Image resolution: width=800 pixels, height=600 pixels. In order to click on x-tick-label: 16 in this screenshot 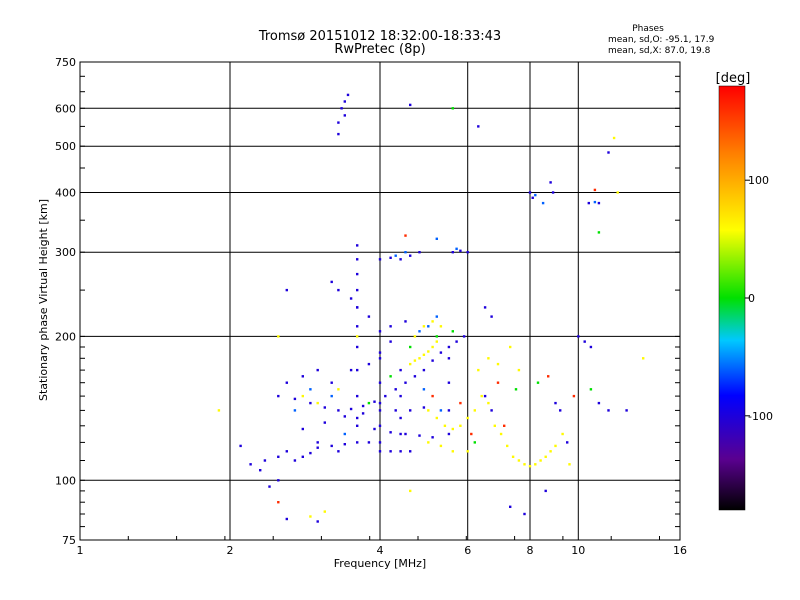, I will do `click(680, 550)`.